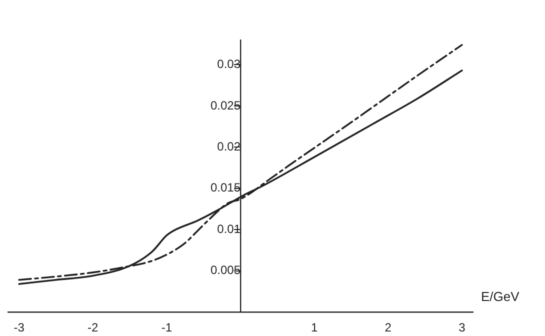 The width and height of the screenshot is (545, 336). I want to click on y-tick-label: 0.015, so click(225, 187).